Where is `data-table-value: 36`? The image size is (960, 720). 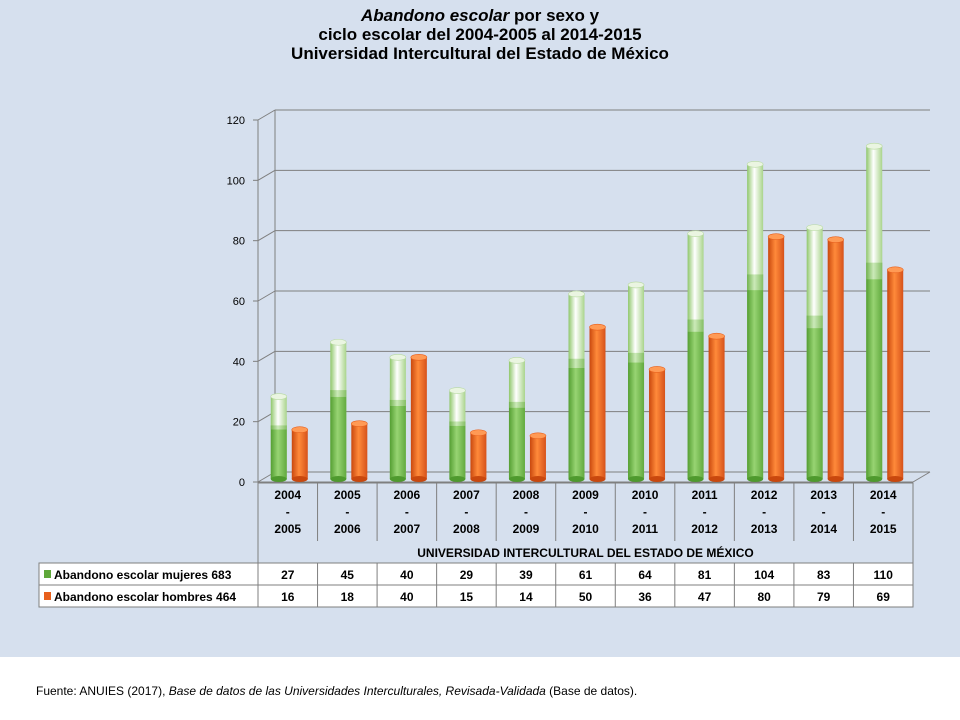 data-table-value: 36 is located at coordinates (645, 597).